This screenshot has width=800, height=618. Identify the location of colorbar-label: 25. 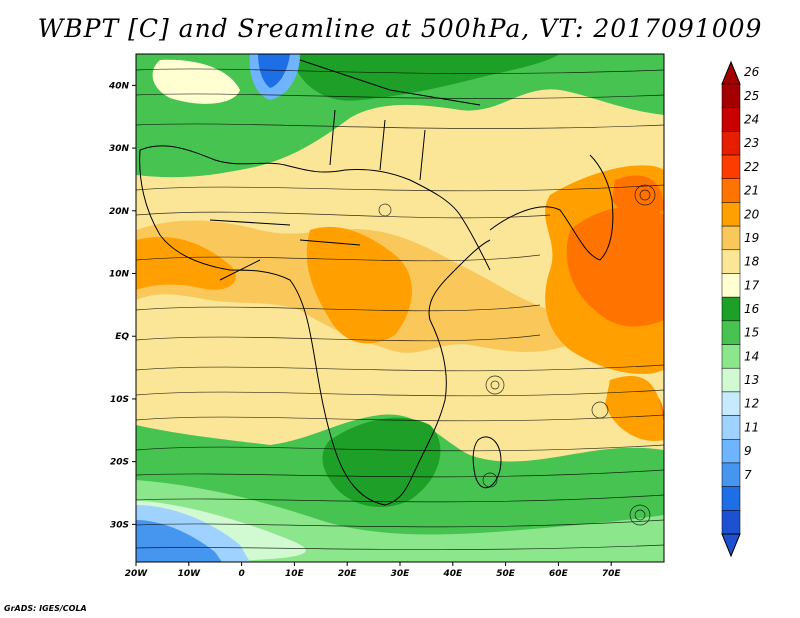
(751, 96).